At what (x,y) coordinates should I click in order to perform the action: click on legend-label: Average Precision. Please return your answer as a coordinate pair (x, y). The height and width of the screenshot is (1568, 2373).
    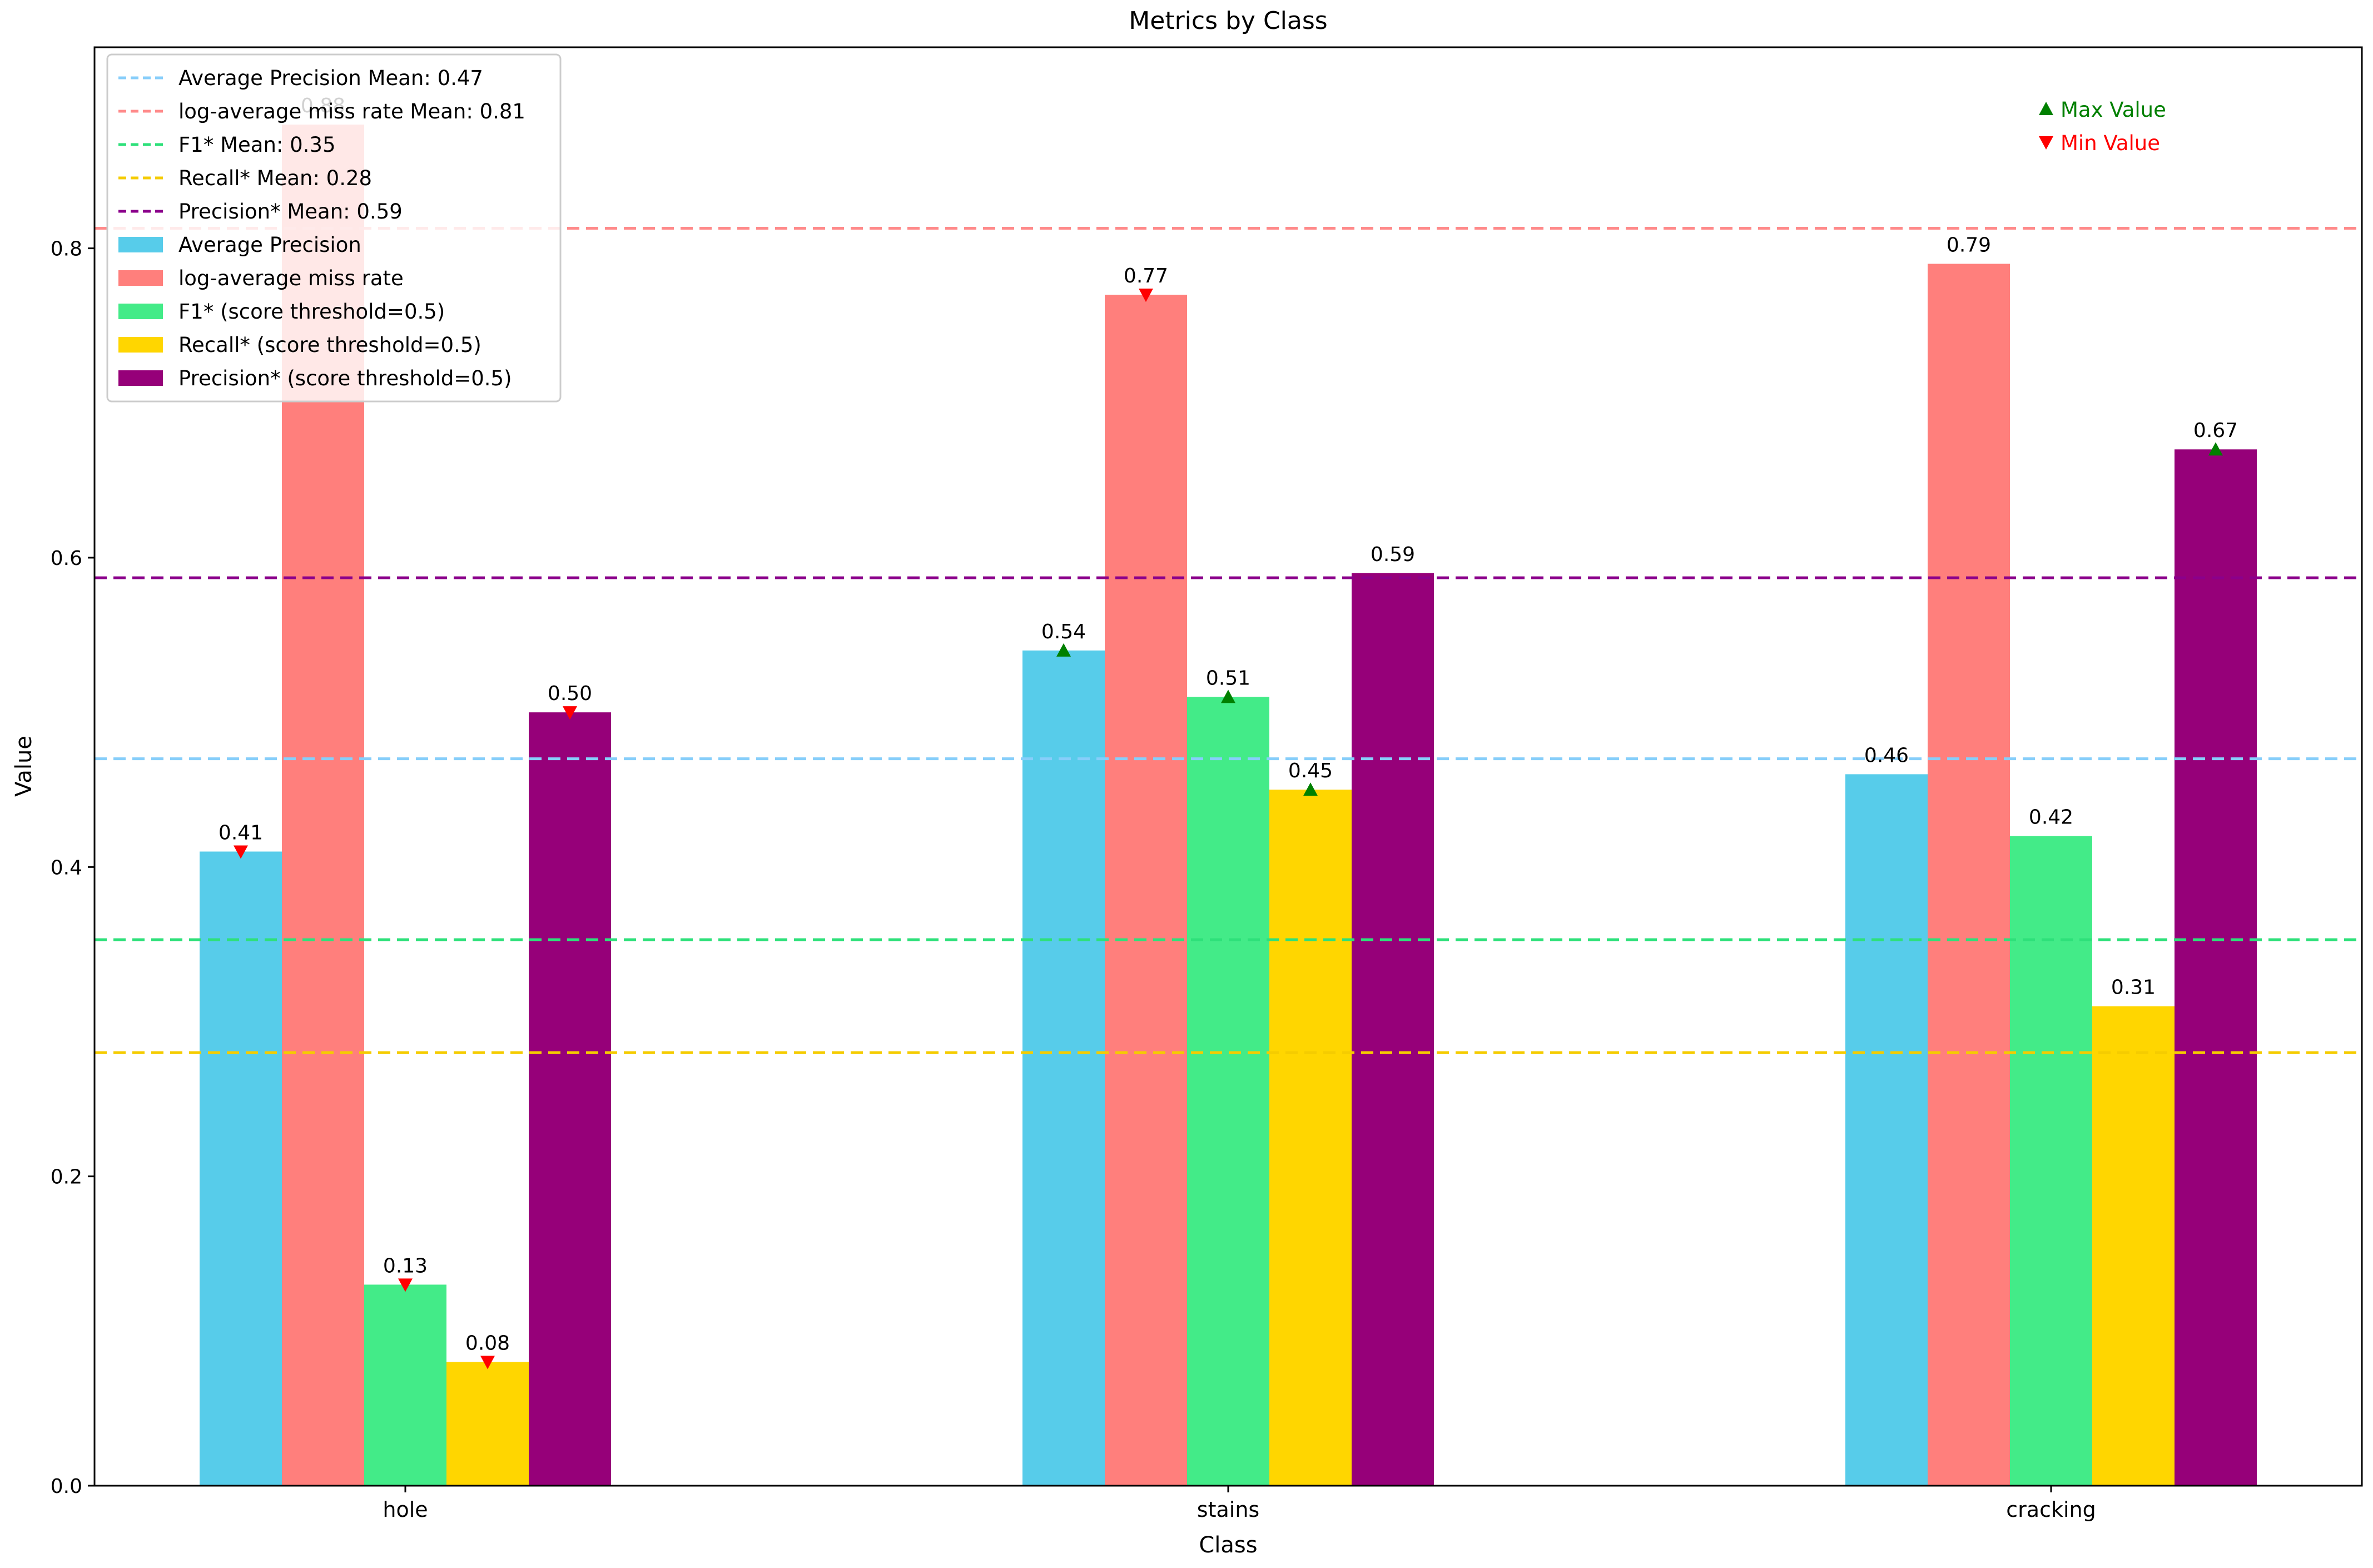
    Looking at the image, I should click on (269, 245).